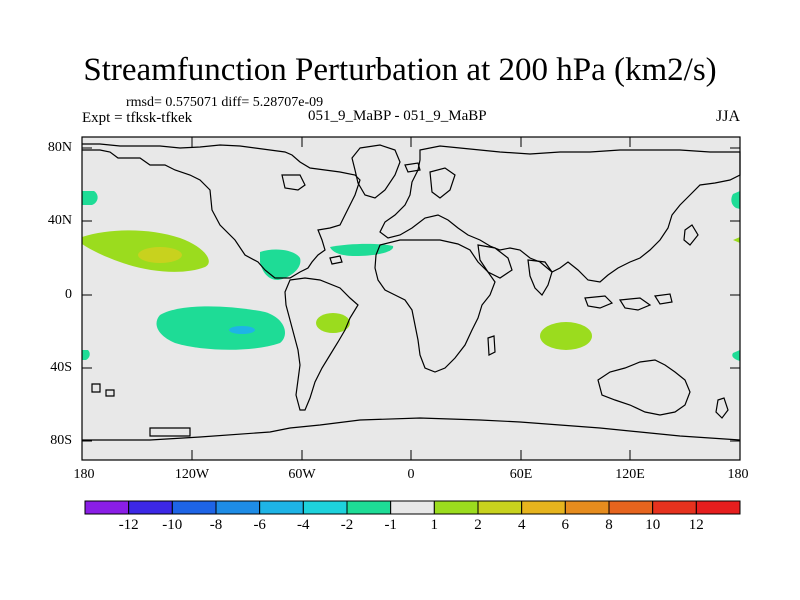 Image resolution: width=800 pixels, height=600 pixels. Describe the element at coordinates (59, 147) in the screenshot. I see `lat-label-80n: 80N` at that location.